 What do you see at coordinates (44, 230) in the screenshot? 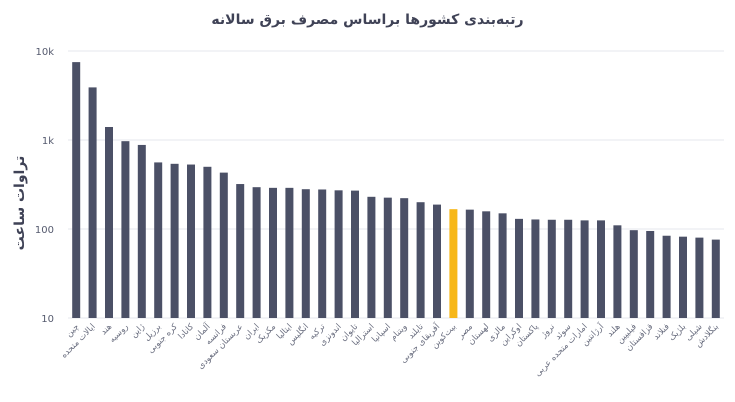
I see `y-tick-label: 100` at bounding box center [44, 230].